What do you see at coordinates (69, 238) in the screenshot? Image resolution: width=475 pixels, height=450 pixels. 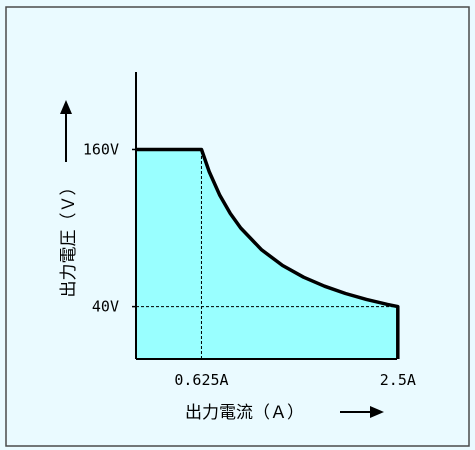 I see `y-axis-title: 出力電圧（Ｖ）` at bounding box center [69, 238].